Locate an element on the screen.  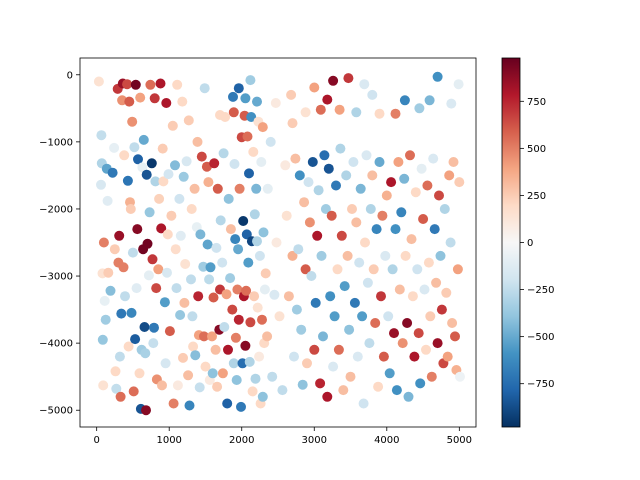
colorbar-tick-label: 250 is located at coordinates (536, 196).